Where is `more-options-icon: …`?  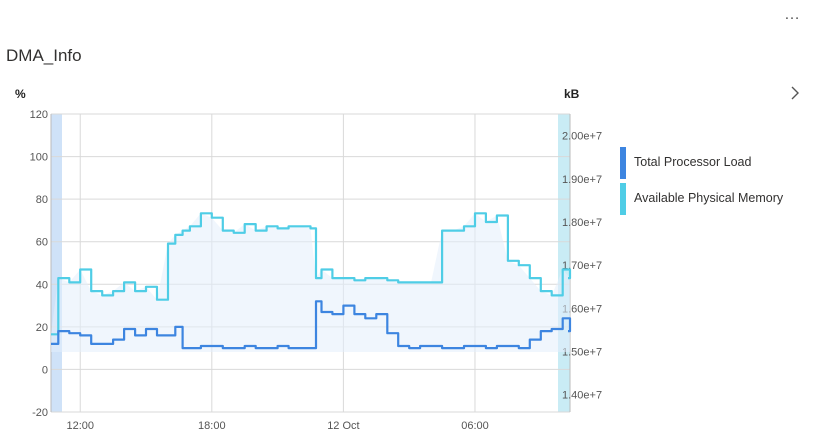 more-options-icon: … is located at coordinates (792, 14).